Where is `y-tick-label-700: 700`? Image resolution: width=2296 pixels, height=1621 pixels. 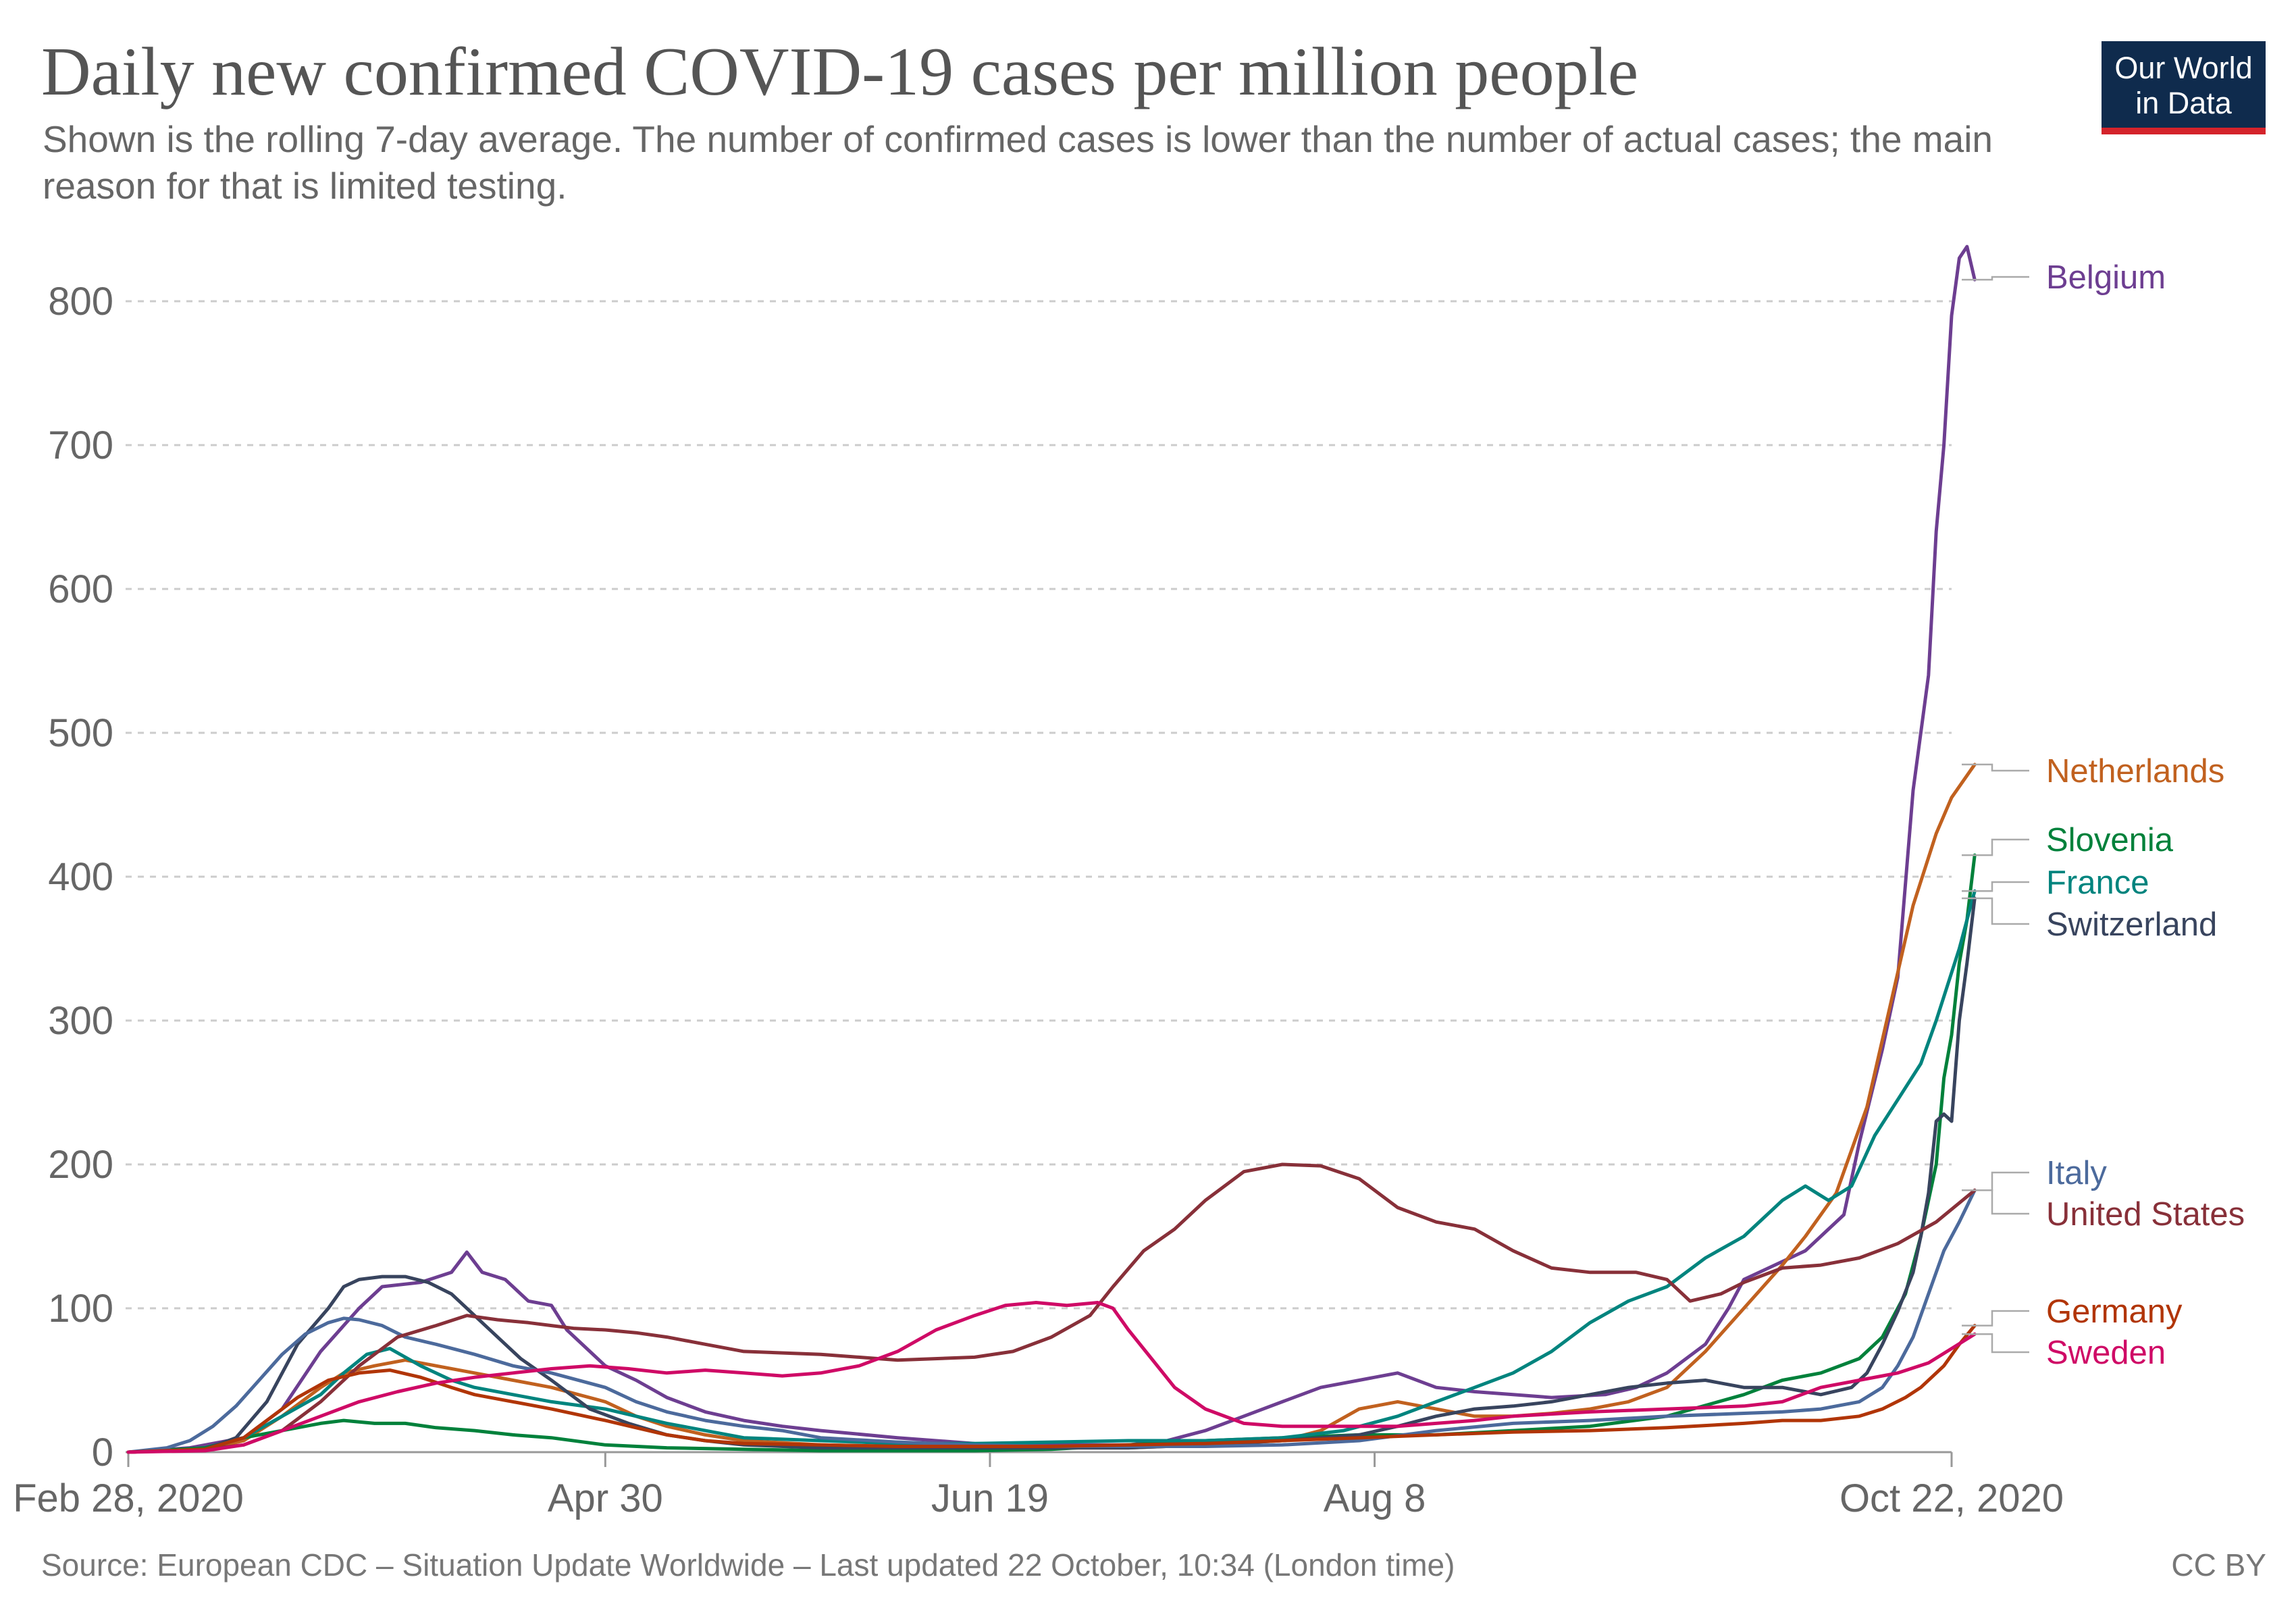 y-tick-label-700: 700 is located at coordinates (80, 445).